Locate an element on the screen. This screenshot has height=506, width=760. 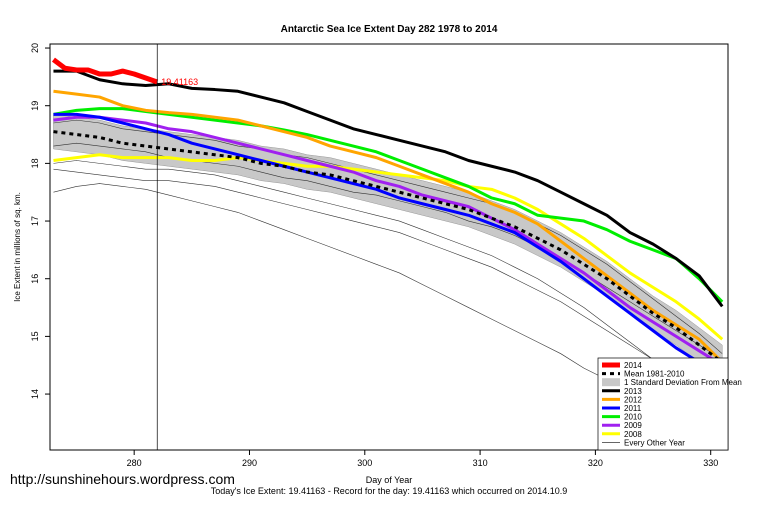
legend-label: 2008 is located at coordinates (633, 434).